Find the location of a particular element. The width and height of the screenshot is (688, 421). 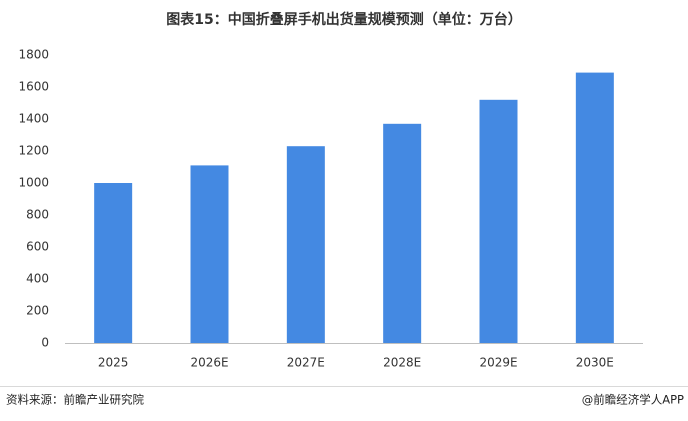

credit: @前瞻经济学人APP is located at coordinates (633, 400).